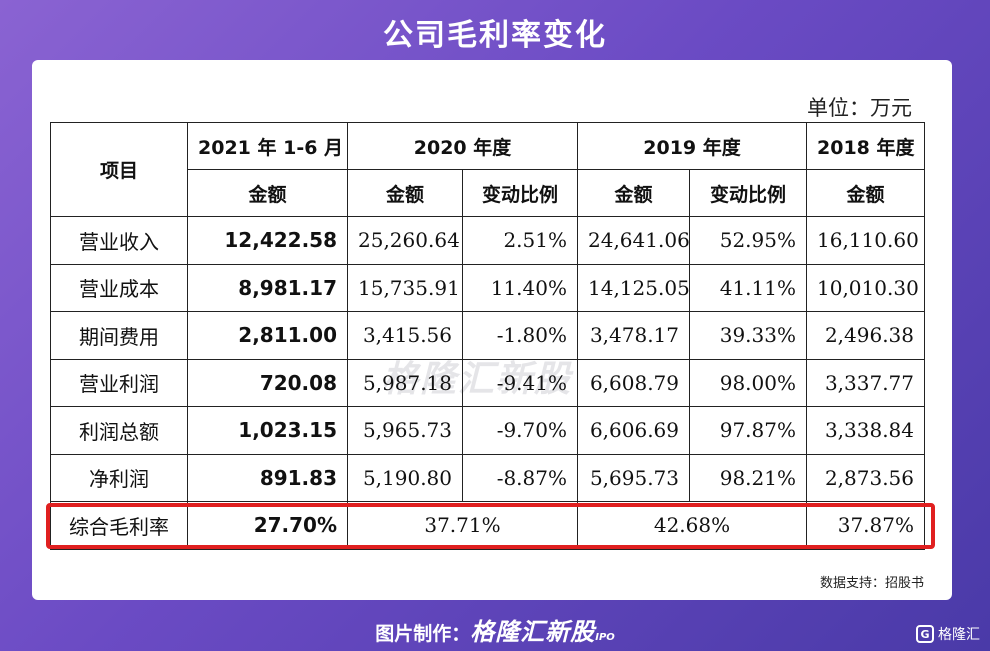 Image resolution: width=990 pixels, height=651 pixels. What do you see at coordinates (633, 335) in the screenshot?
I see `cell-2019-amount: 3,478.17` at bounding box center [633, 335].